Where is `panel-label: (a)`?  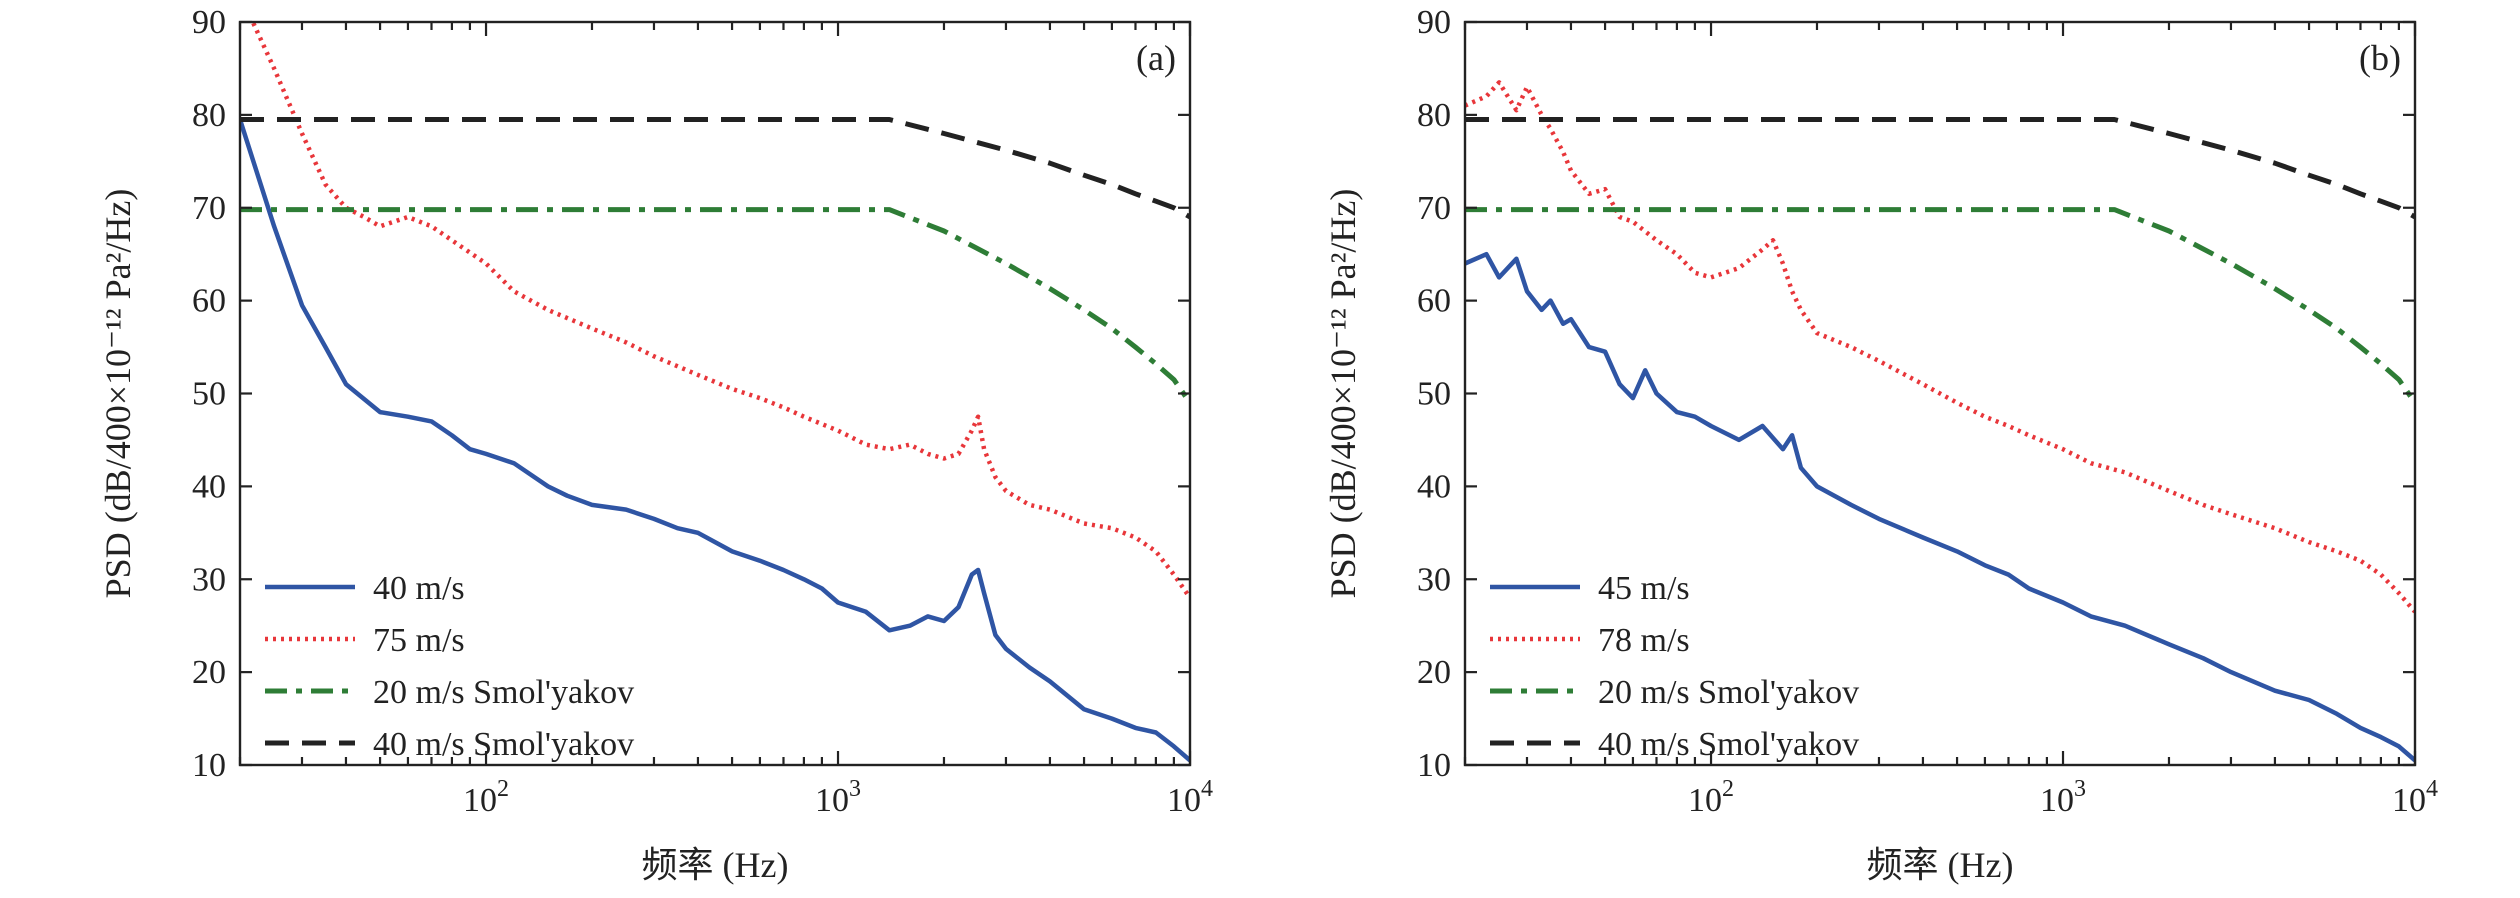 panel-label: (a) is located at coordinates (1156, 58).